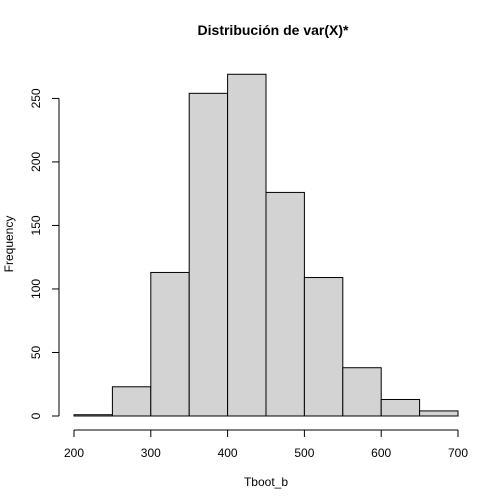 The height and width of the screenshot is (504, 504). I want to click on chart-title: Distribución de var(X)*, so click(273, 30).